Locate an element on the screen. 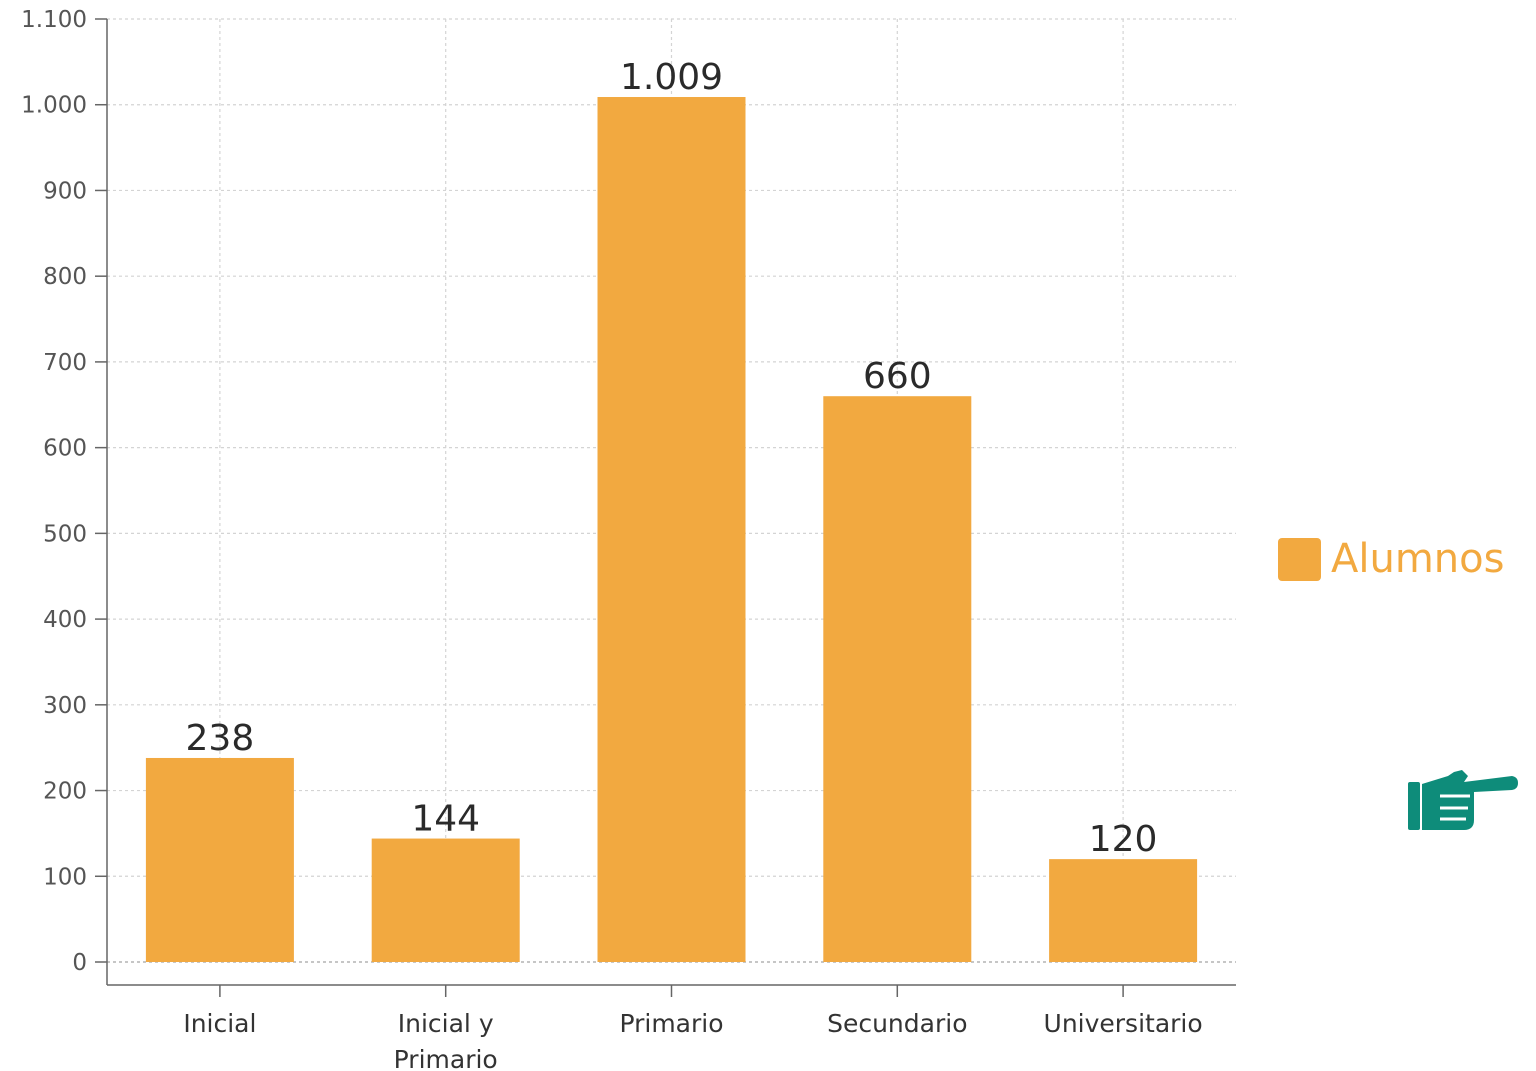  x-tick-label-line: Universitario is located at coordinates (1123, 1023).